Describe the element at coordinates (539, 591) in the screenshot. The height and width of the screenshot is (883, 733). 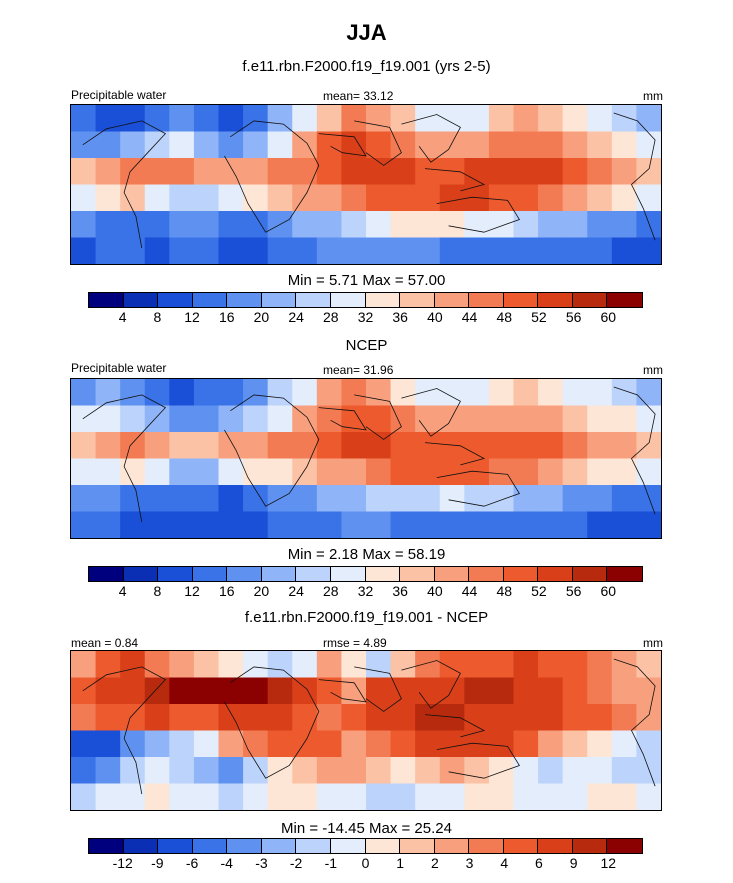
I see `colorbar-tick-label: 52` at that location.